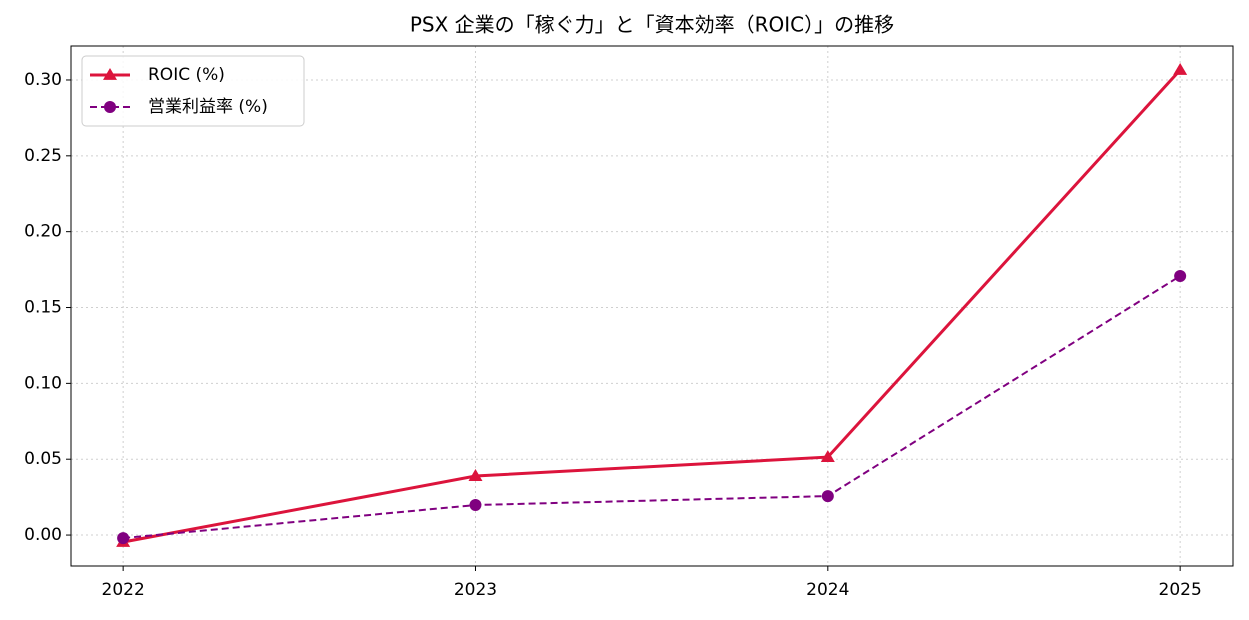 This screenshot has height=620, width=1249. I want to click on legend-box, so click(193, 91).